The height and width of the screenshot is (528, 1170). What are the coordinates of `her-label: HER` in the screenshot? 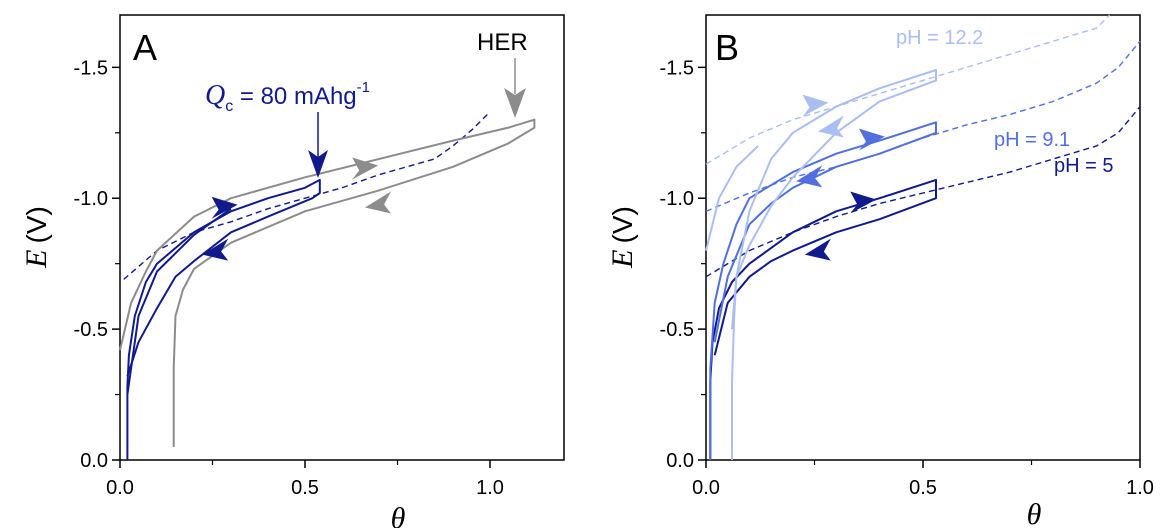 It's located at (502, 42).